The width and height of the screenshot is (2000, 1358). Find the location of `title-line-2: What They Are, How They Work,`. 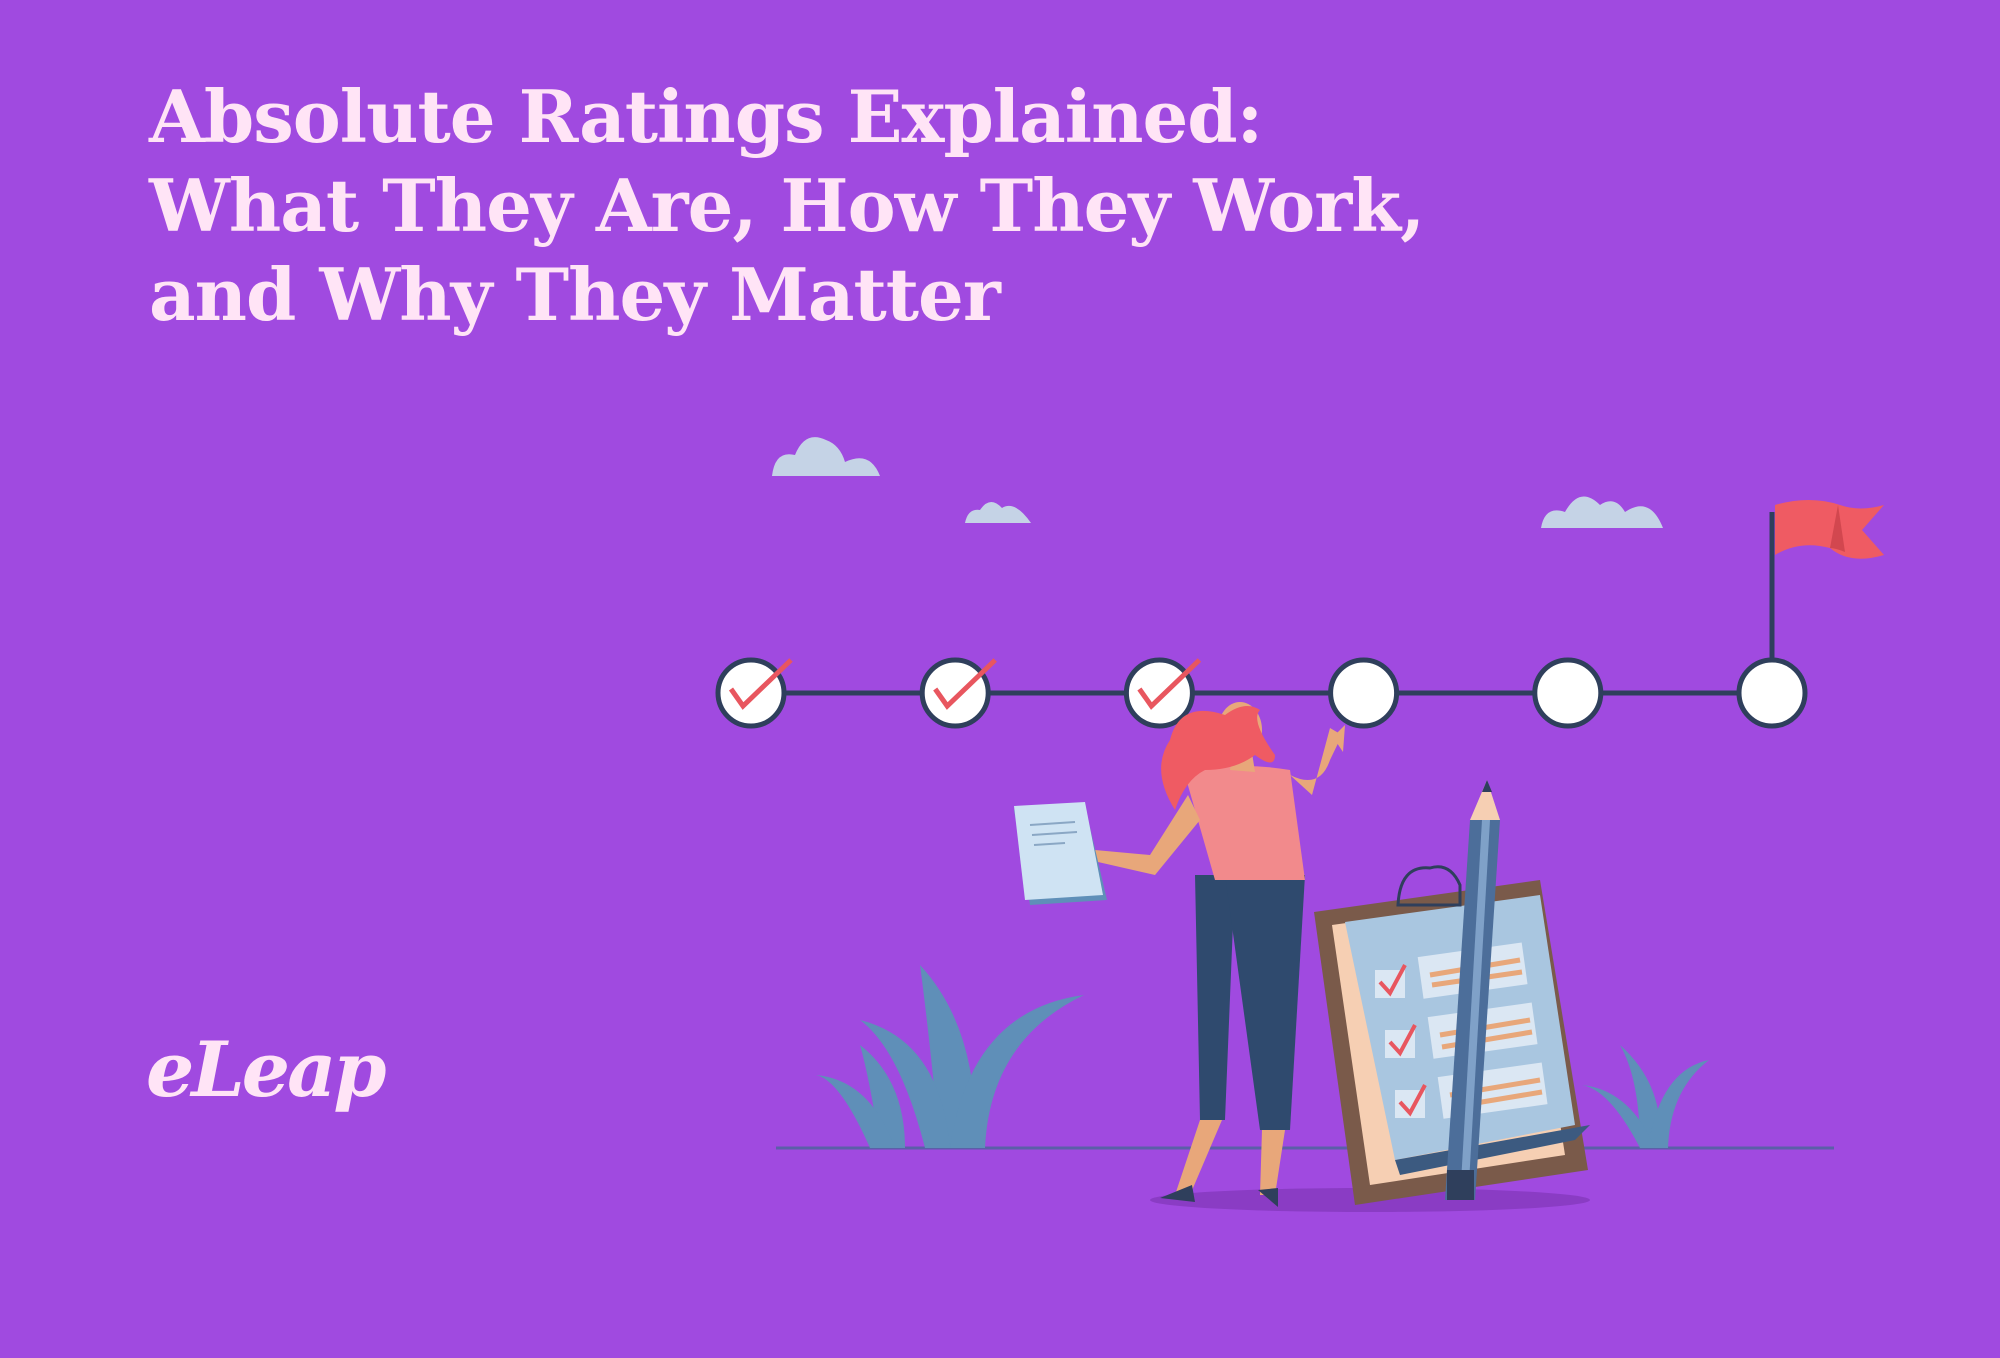

title-line-2: What They Are, How They Work, is located at coordinates (787, 205).